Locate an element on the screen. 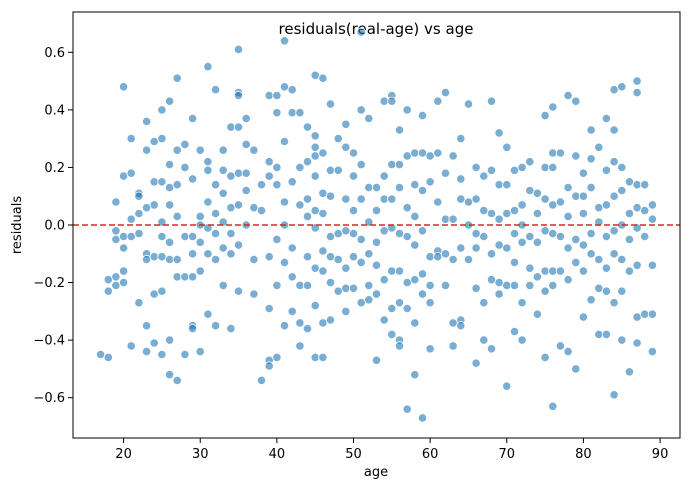 This screenshot has width=690, height=490. chart-title: residuals(real-age) vs age is located at coordinates (376, 29).